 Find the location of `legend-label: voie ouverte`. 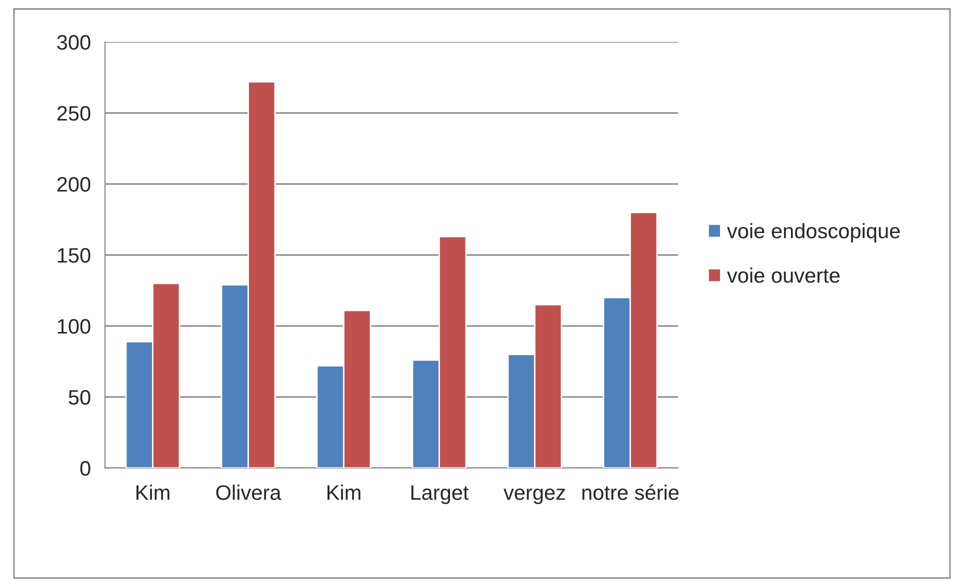

legend-label: voie ouverte is located at coordinates (783, 275).